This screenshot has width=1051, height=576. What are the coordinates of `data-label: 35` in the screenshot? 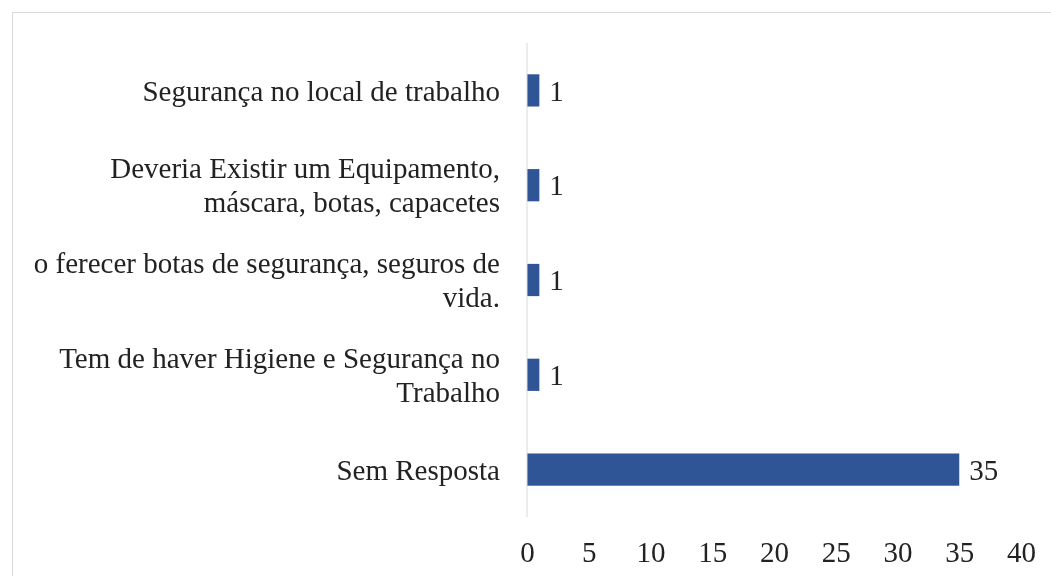 It's located at (984, 469).